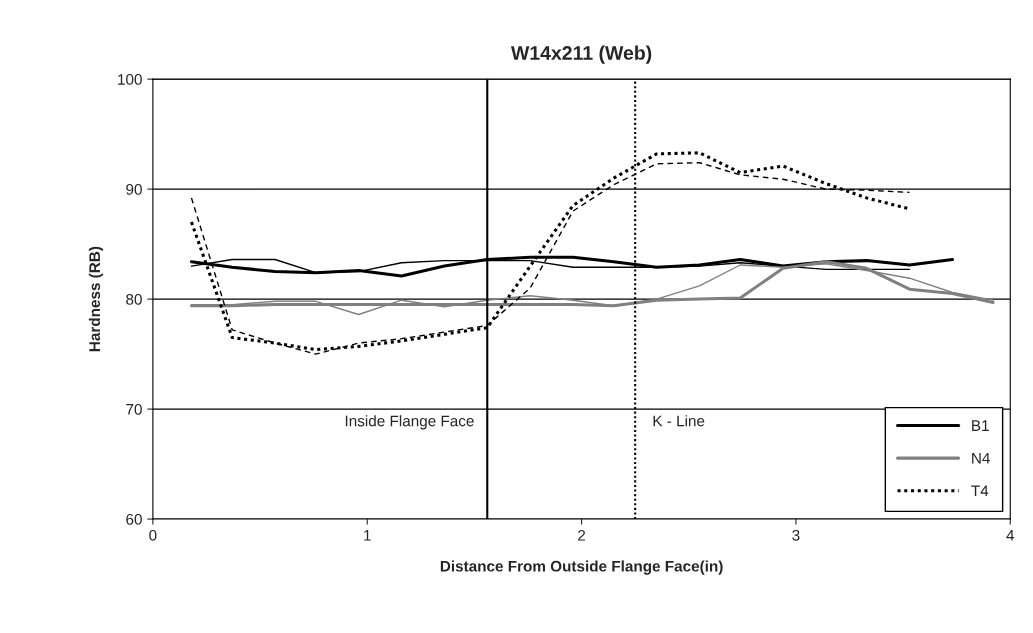  I want to click on ref-line-label: Inside Flange Face, so click(409, 422).